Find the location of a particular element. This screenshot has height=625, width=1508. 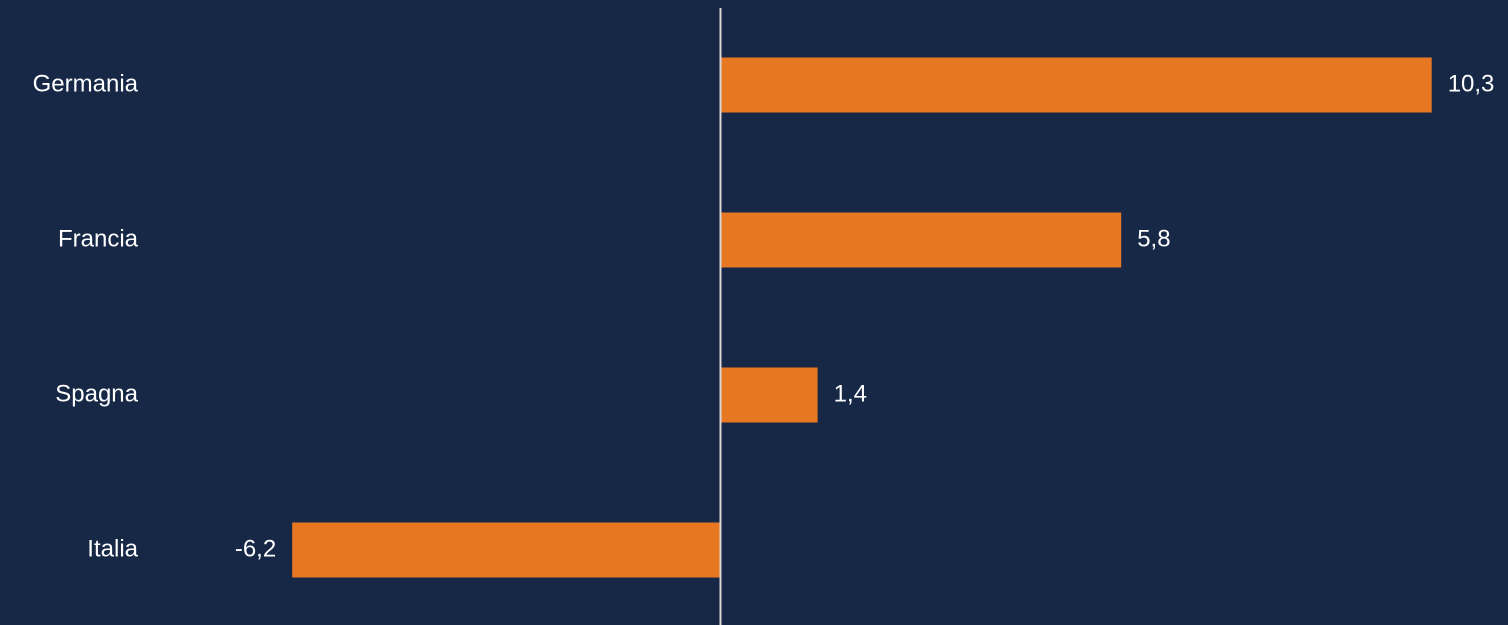

category-label: Italia is located at coordinates (112, 548).